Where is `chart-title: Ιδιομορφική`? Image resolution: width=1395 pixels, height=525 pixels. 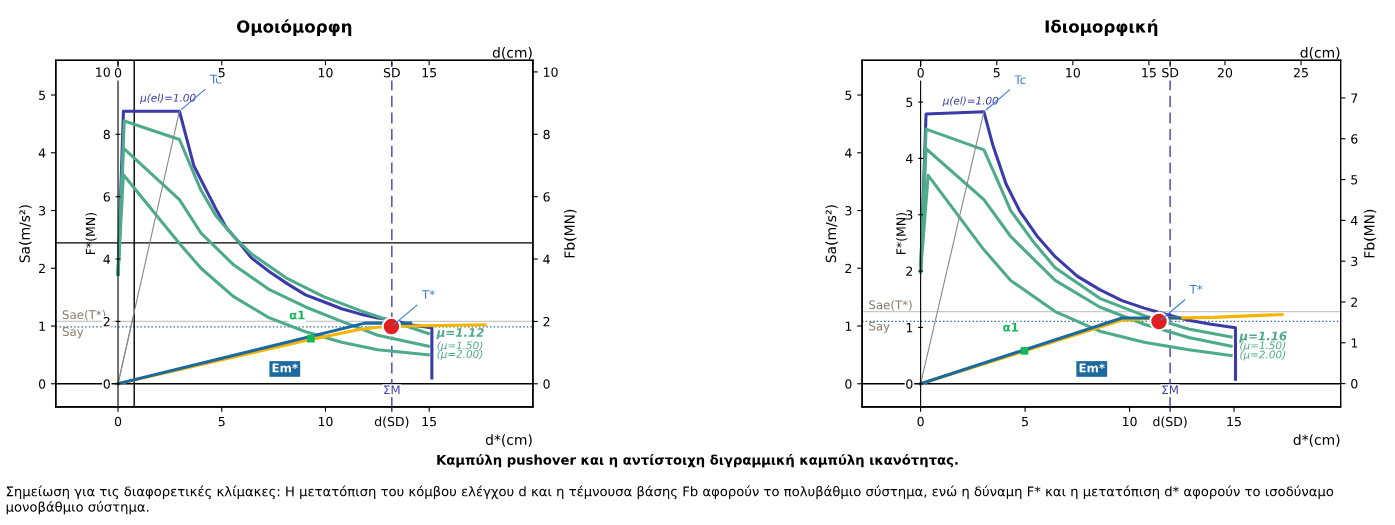
chart-title: Ιδιομορφική is located at coordinates (1101, 28).